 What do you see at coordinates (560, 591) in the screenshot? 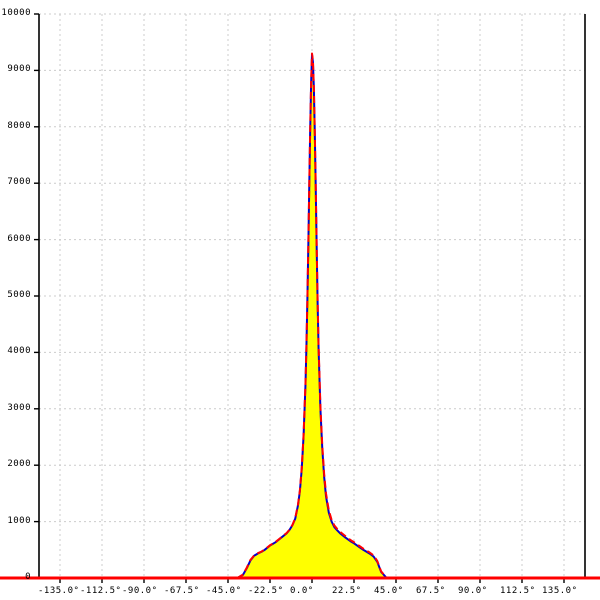
I see `x-axis-tick-label: 135.0°` at bounding box center [560, 591].